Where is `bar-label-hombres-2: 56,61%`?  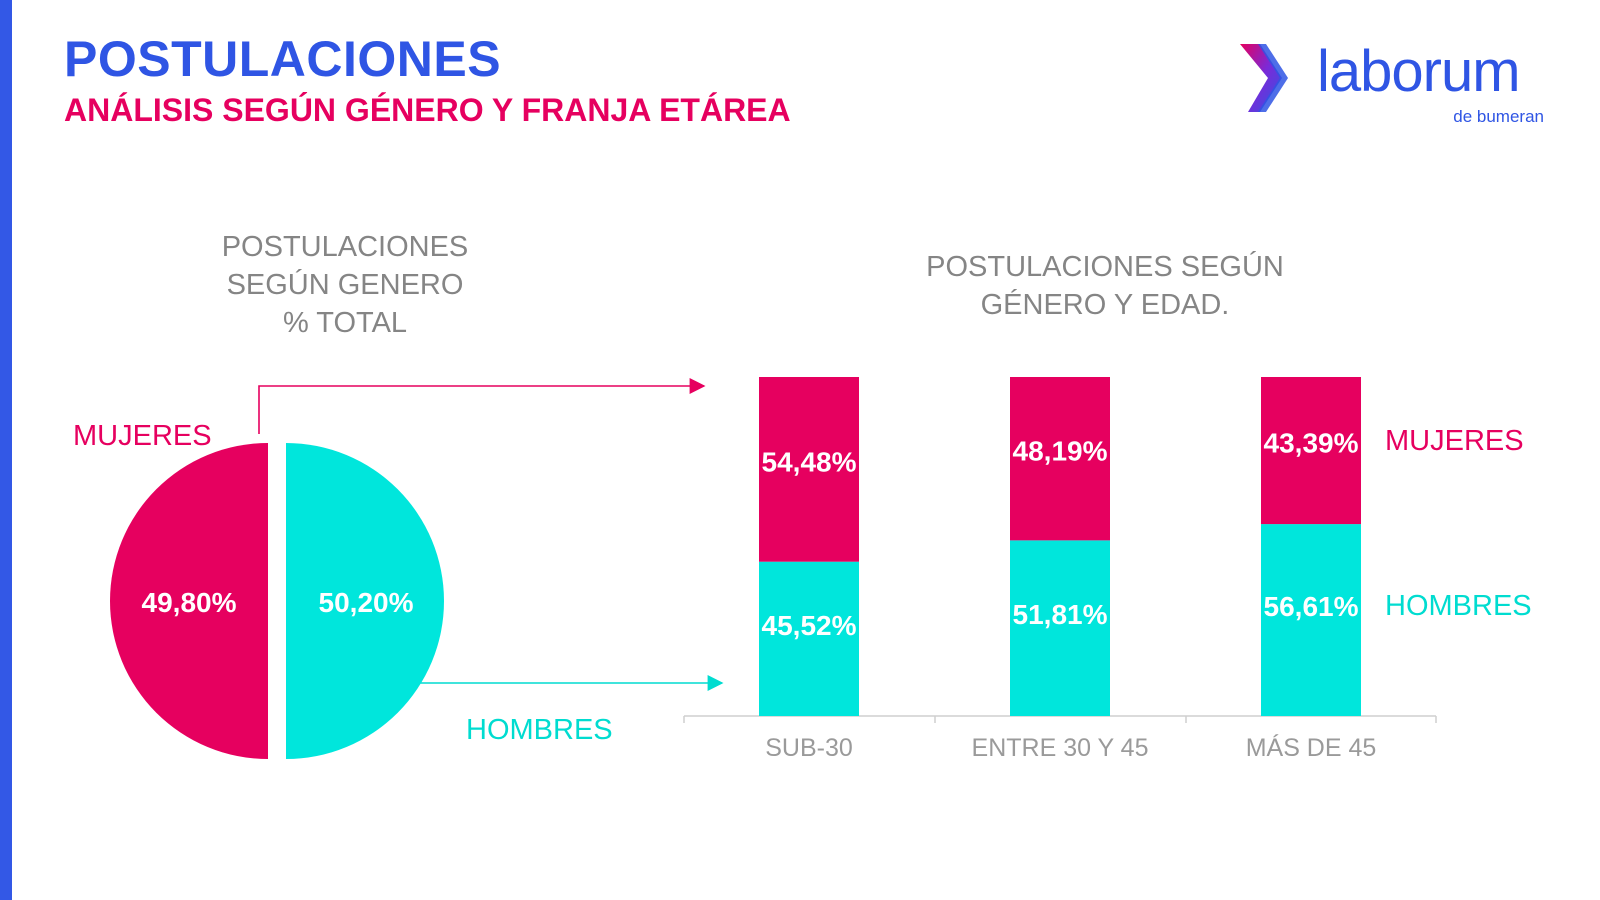 bar-label-hombres-2: 56,61% is located at coordinates (1311, 606).